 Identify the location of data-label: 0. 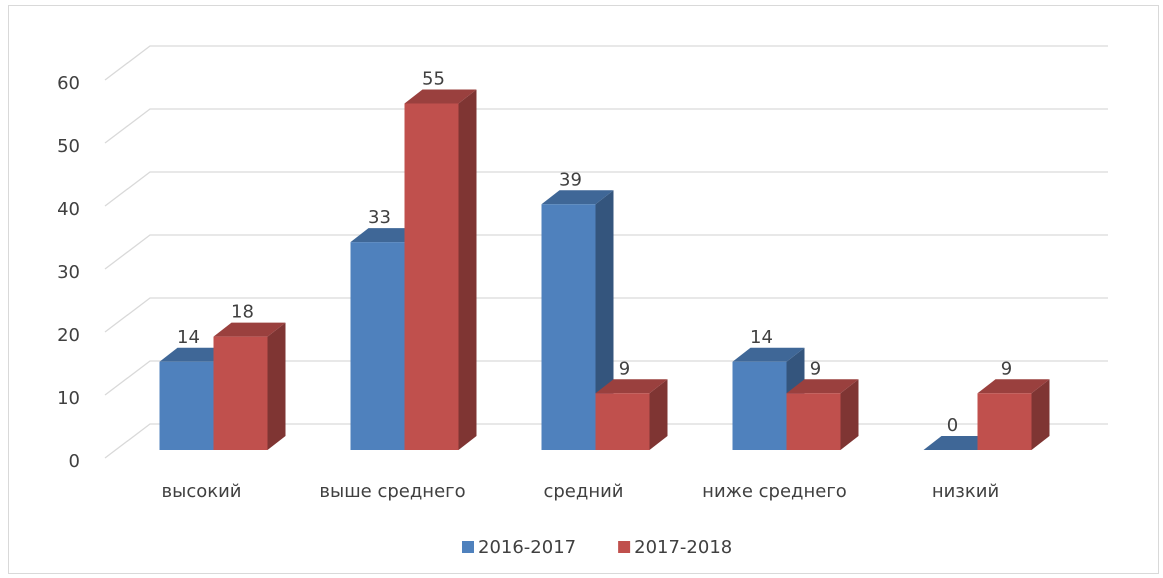
(952, 425).